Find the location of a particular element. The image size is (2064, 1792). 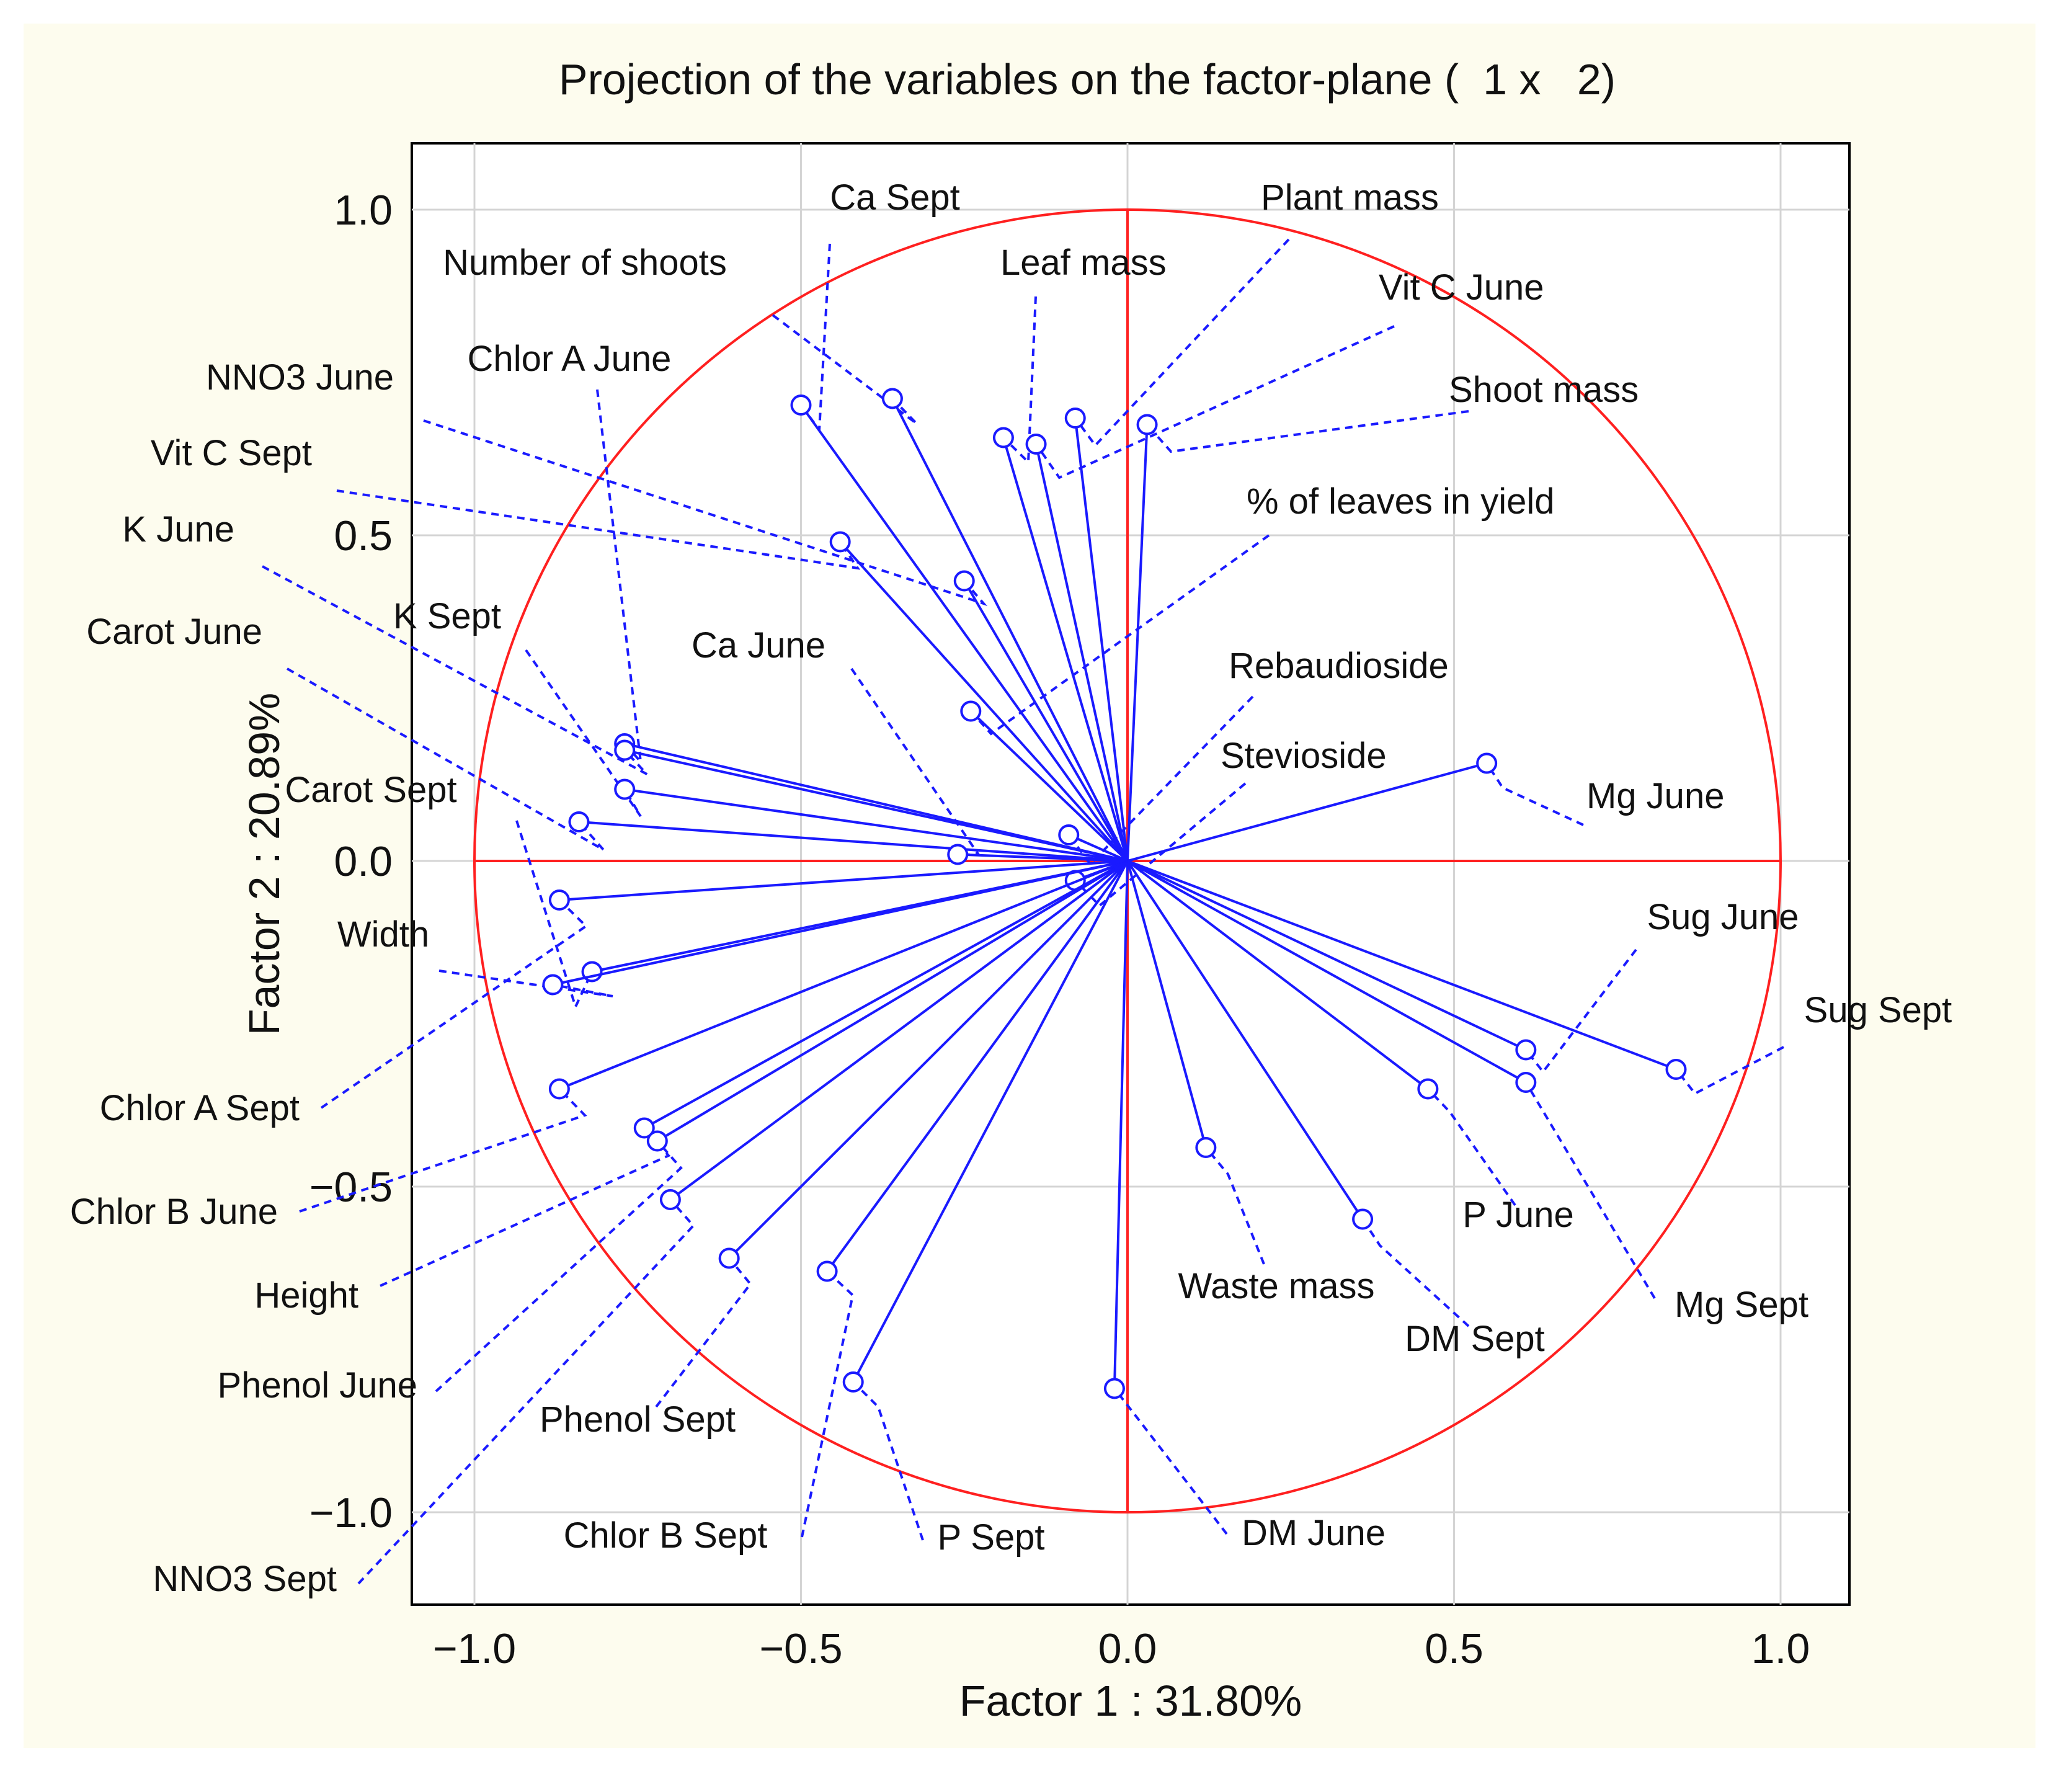

leader-line-leaf-mass is located at coordinates (1019, 380).